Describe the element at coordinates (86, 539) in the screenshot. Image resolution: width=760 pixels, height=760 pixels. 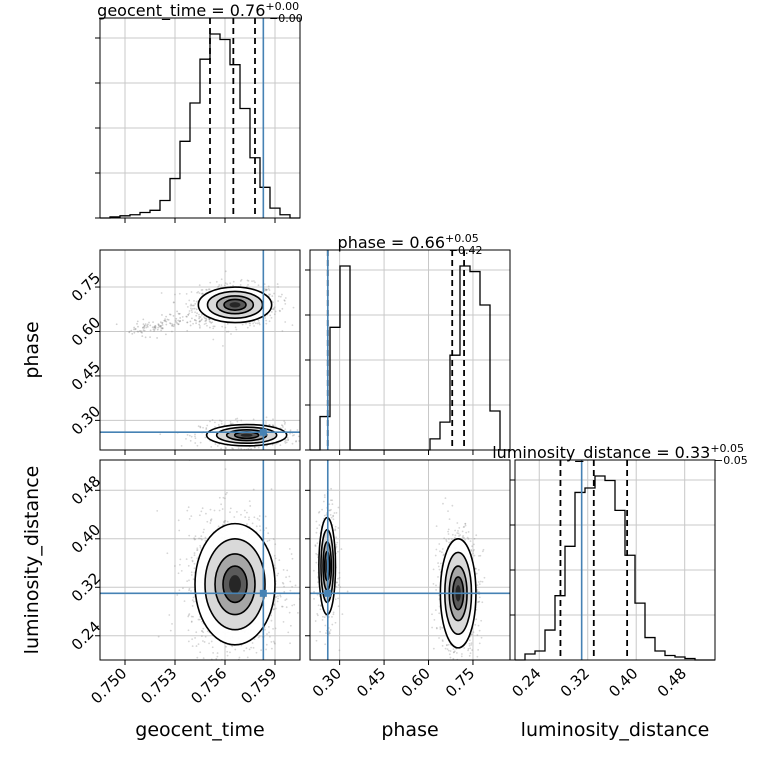
I see `y-tick-label: 0.40` at that location.